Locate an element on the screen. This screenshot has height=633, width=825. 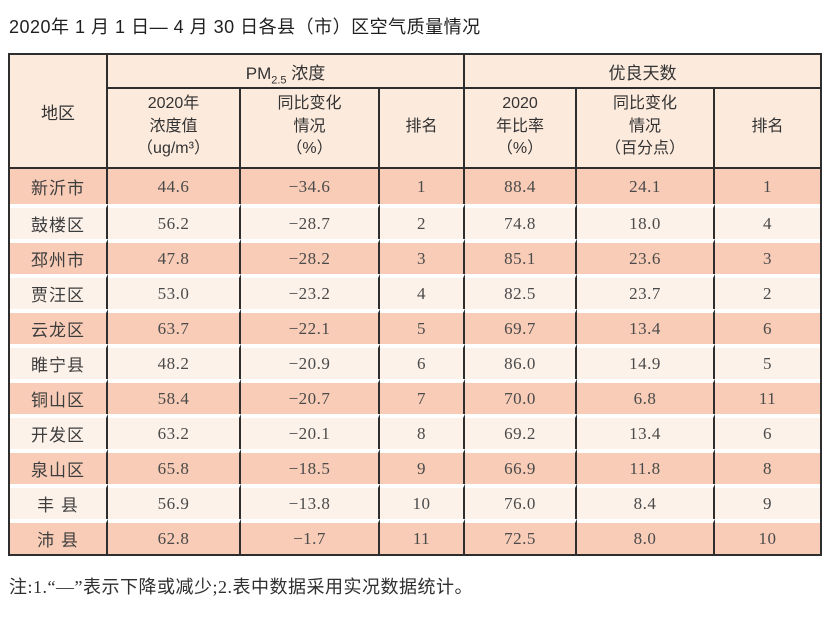
col-header-good-change: 同比变化 情况 （百分点） is located at coordinates (646, 129).